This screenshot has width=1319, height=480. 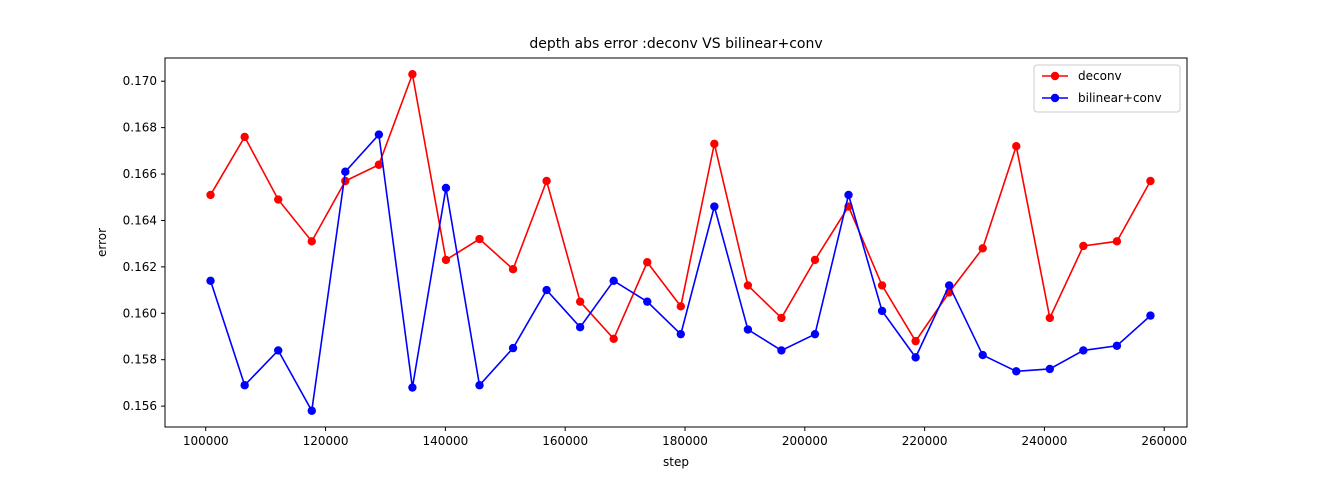 What do you see at coordinates (445, 441) in the screenshot?
I see `x-tick-label: 140000` at bounding box center [445, 441].